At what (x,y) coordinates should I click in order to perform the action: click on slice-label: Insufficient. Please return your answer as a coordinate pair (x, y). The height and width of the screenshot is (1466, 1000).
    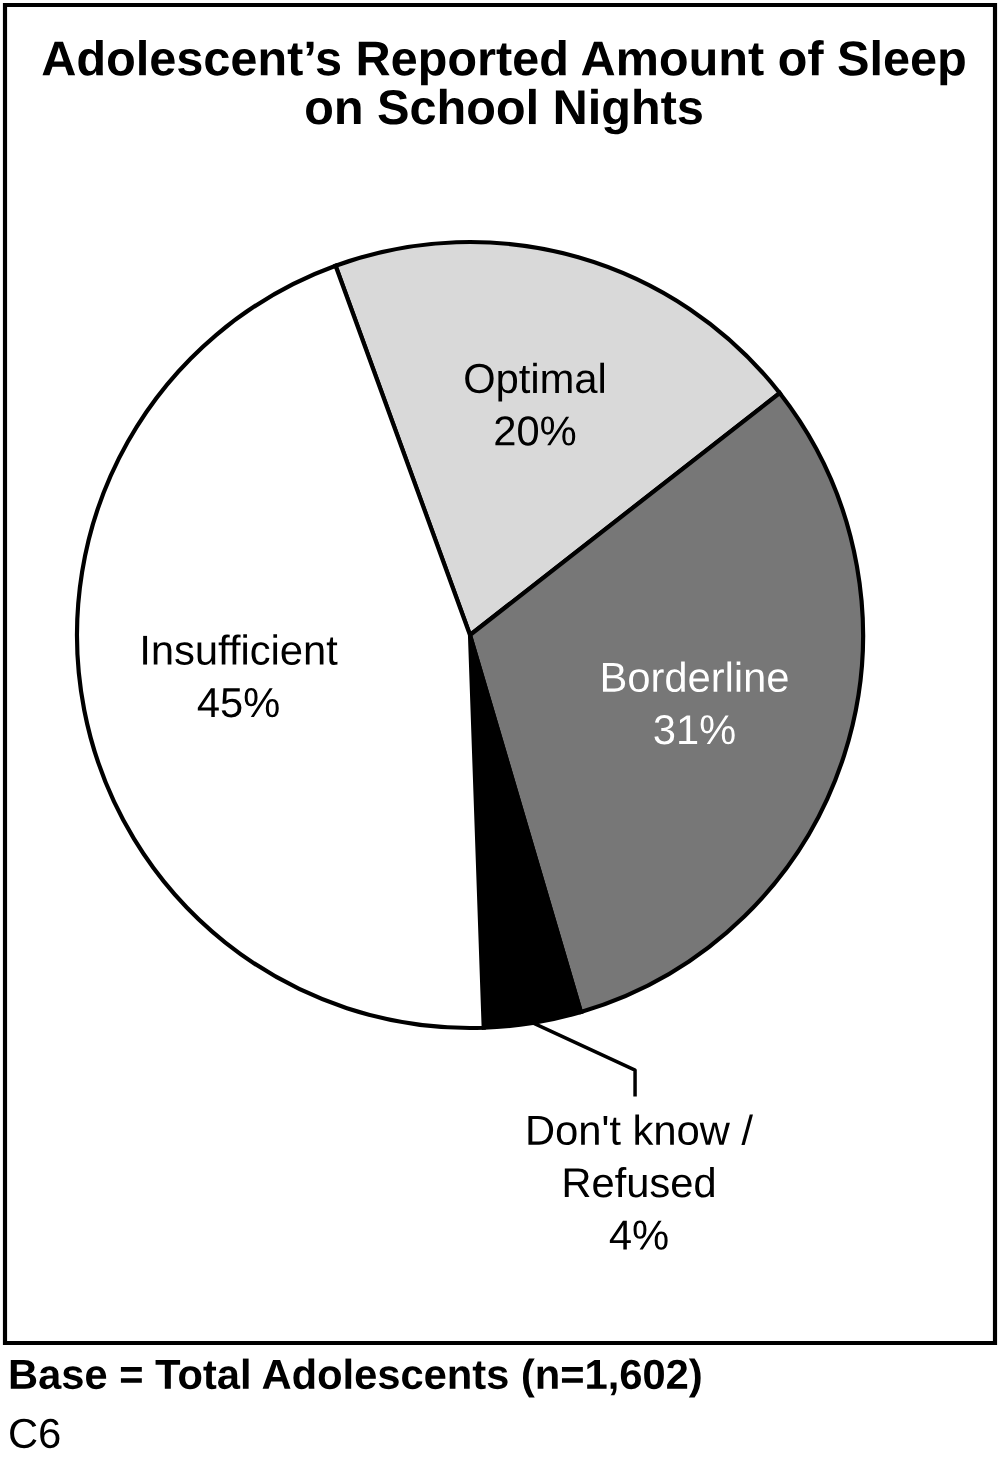
    Looking at the image, I should click on (240, 649).